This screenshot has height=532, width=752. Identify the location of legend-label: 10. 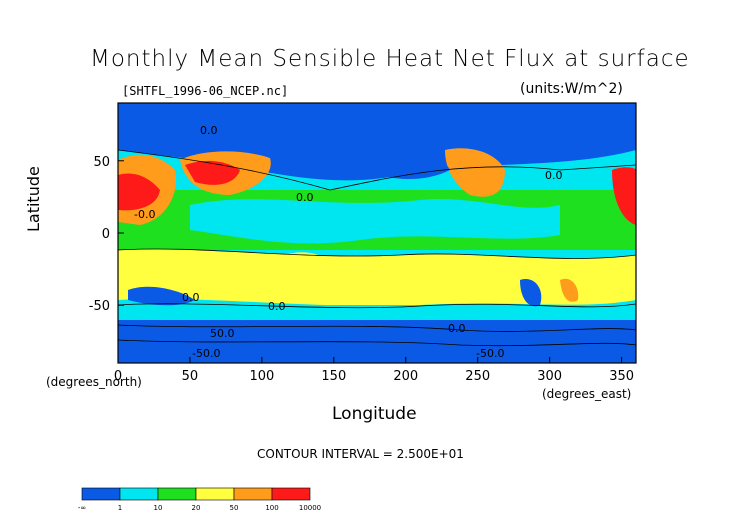
(158, 508).